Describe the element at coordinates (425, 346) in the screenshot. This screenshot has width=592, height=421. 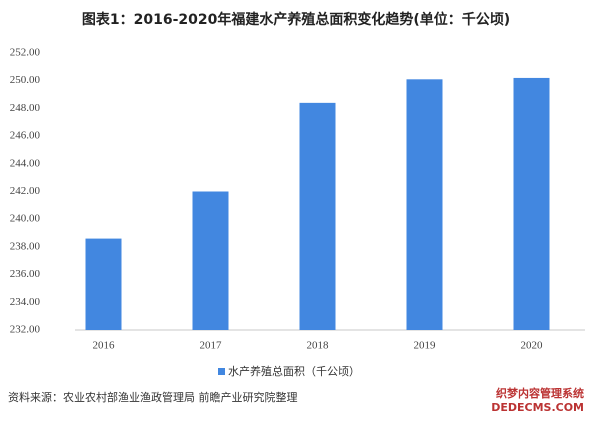
I see `x-tick-label: 2019` at that location.